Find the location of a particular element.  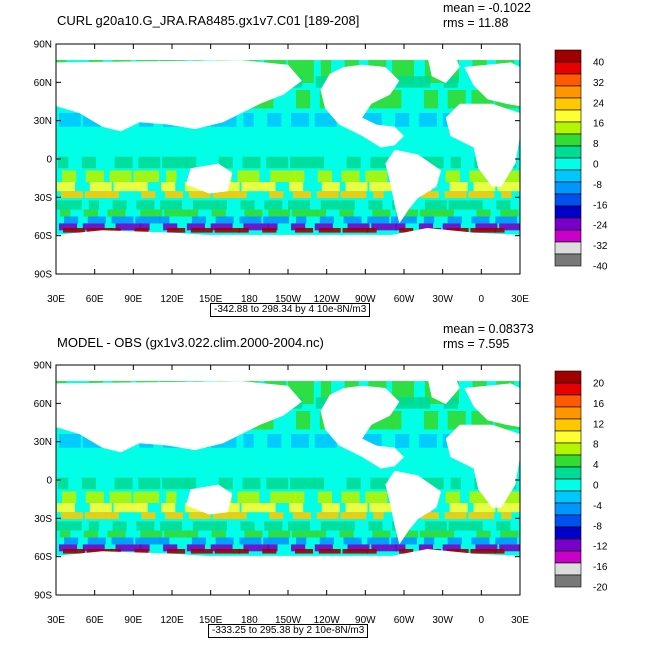

colorbar-label: 24 is located at coordinates (599, 103).